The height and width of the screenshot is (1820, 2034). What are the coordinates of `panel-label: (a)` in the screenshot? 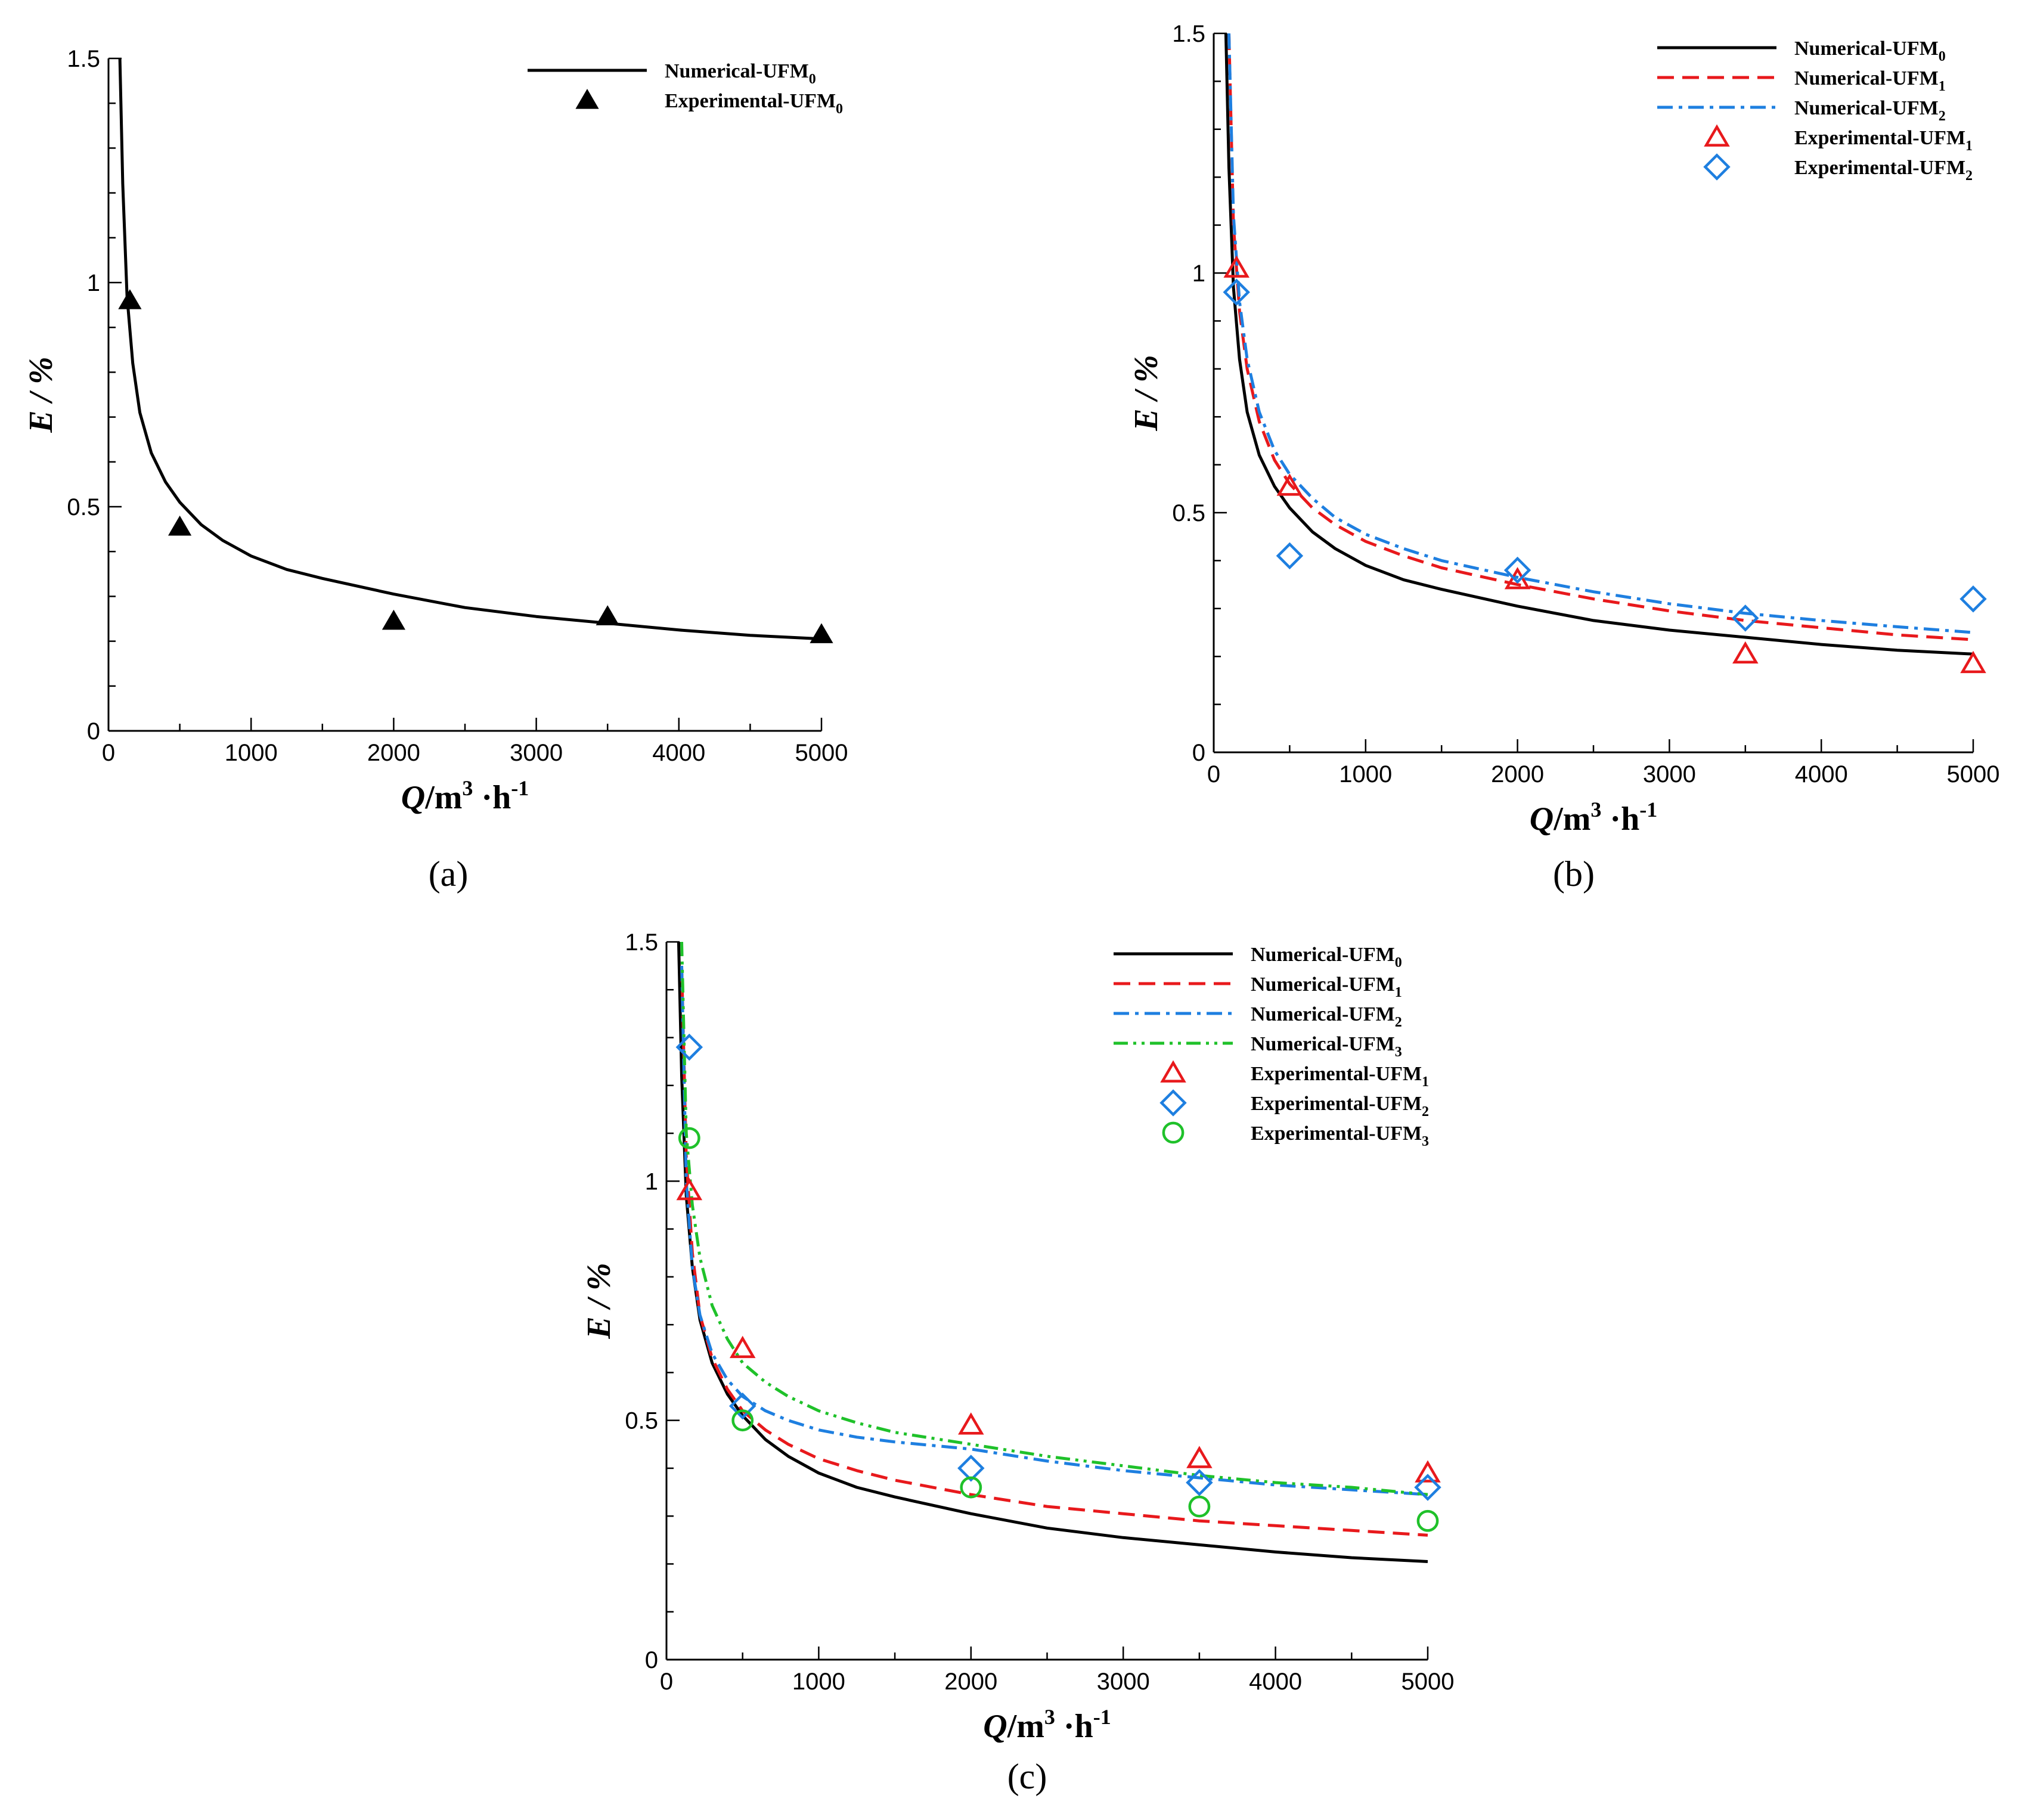 It's located at (449, 874).